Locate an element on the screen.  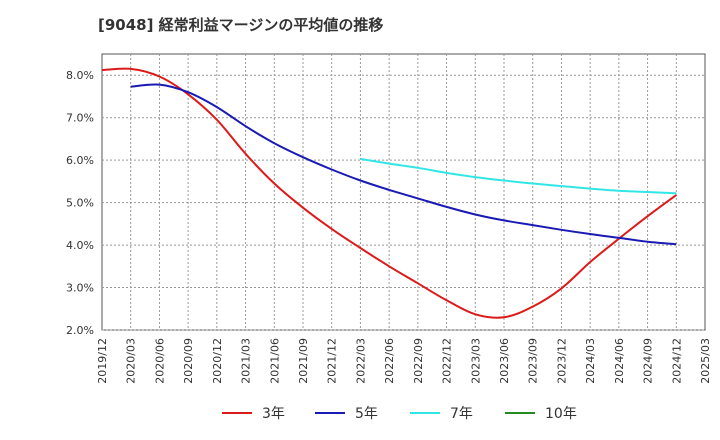
legend: 3年 5年 7年 10年 is located at coordinates (399, 414).